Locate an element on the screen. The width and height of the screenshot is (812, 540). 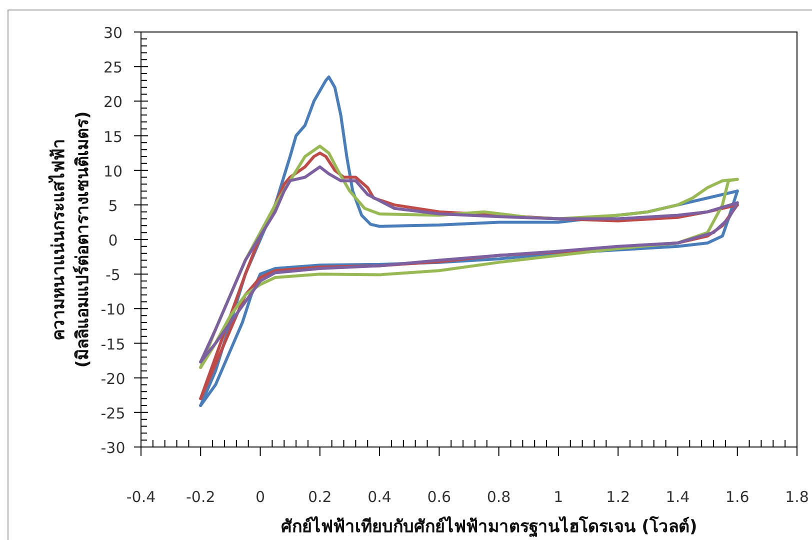
y-tick-label: -5 is located at coordinates (113, 275).